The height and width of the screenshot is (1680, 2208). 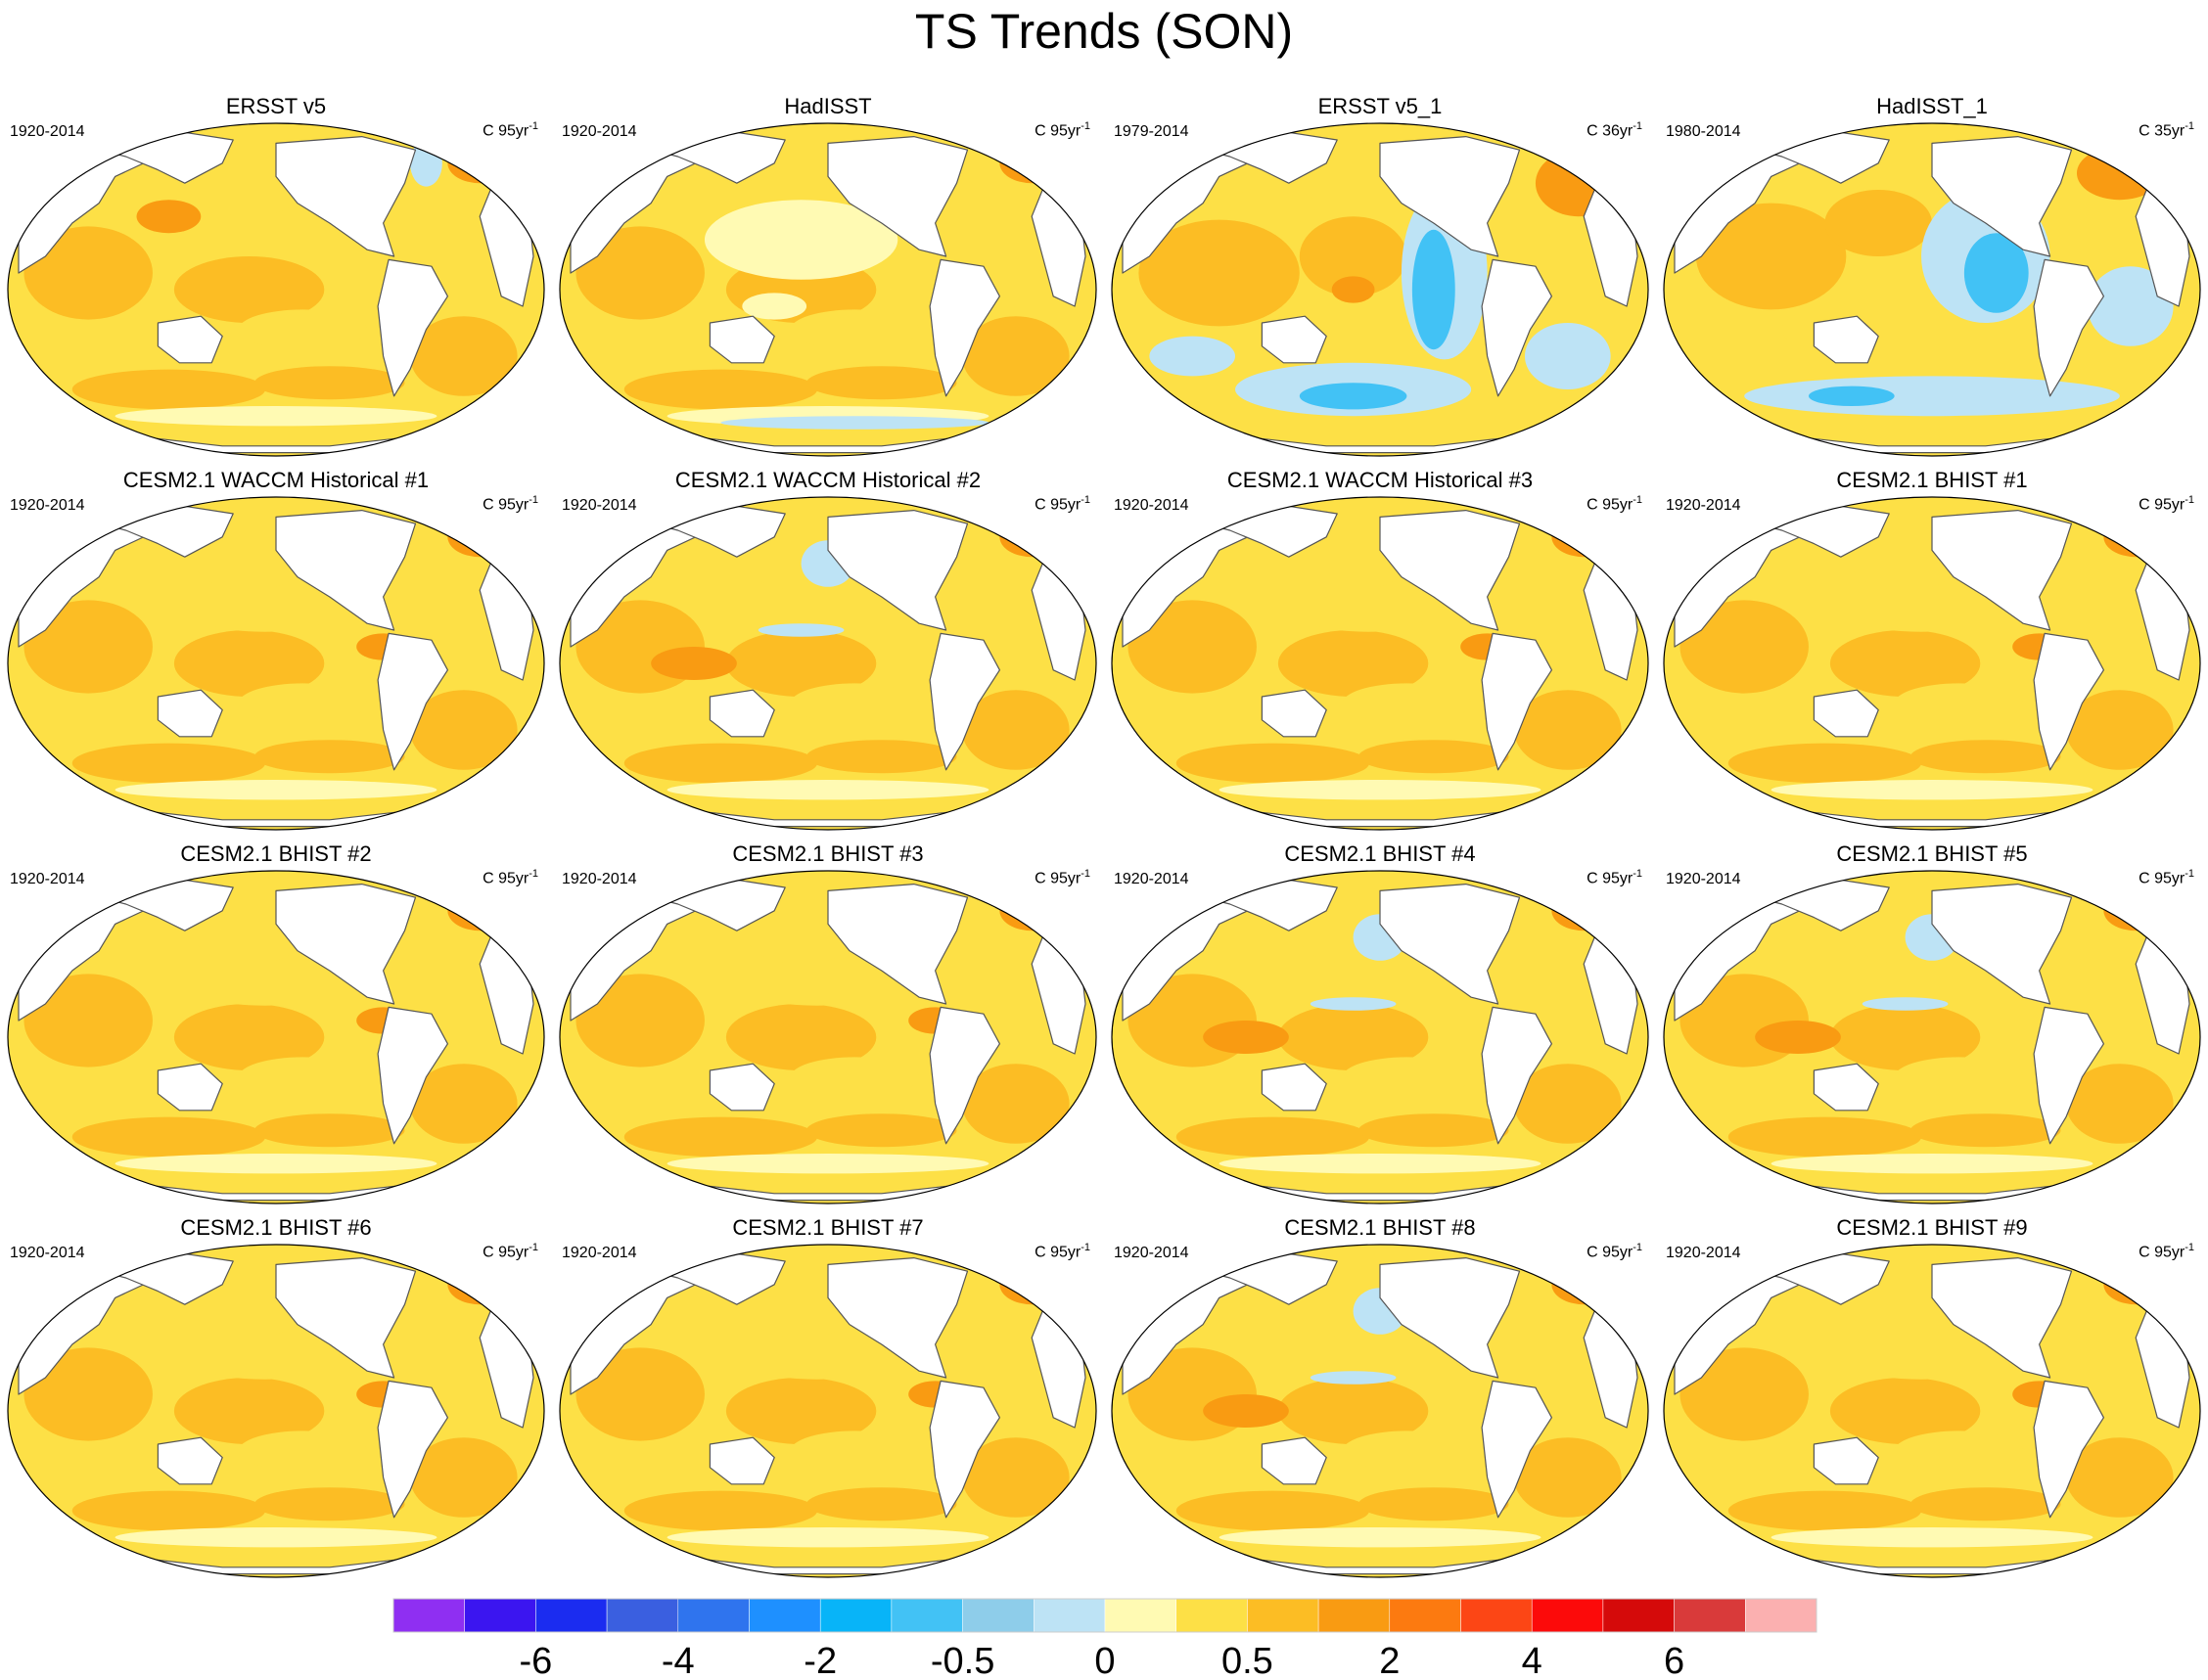 I want to click on panel-title: CESM2.1 BHIST #3, so click(x=828, y=853).